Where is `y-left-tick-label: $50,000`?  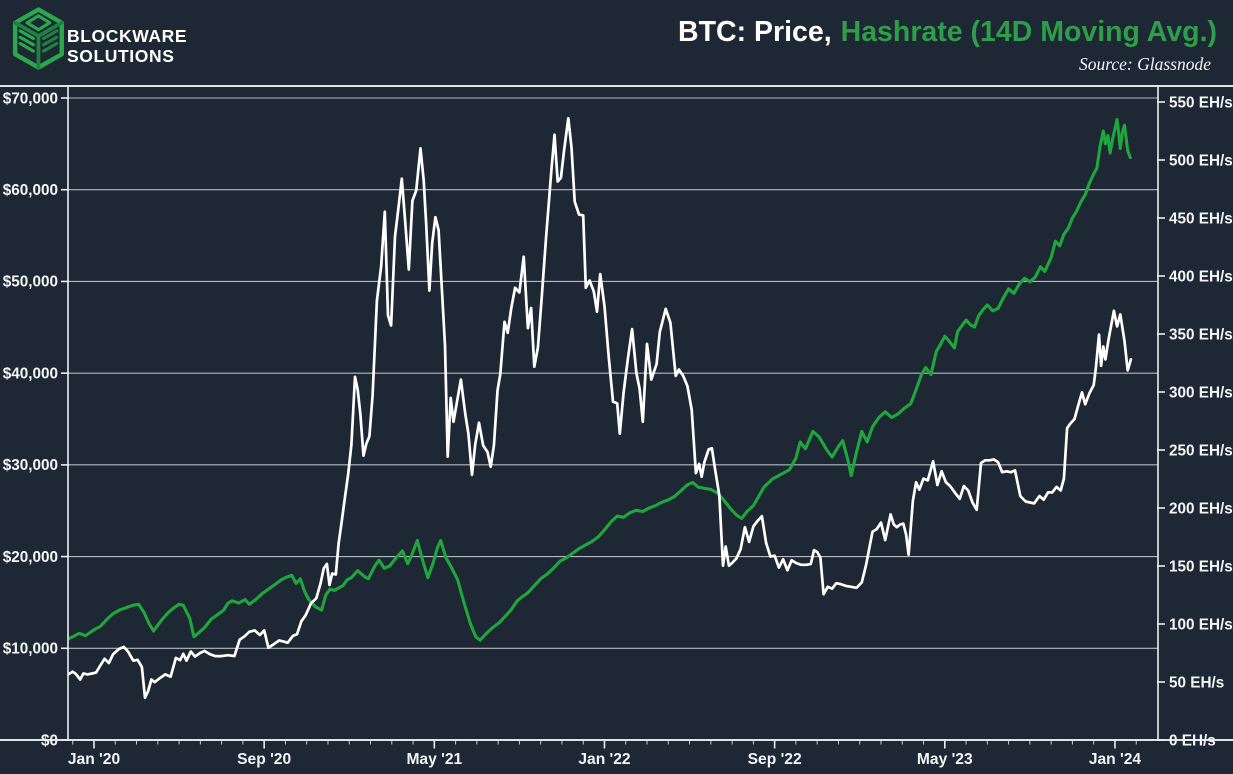
y-left-tick-label: $50,000 is located at coordinates (30, 282).